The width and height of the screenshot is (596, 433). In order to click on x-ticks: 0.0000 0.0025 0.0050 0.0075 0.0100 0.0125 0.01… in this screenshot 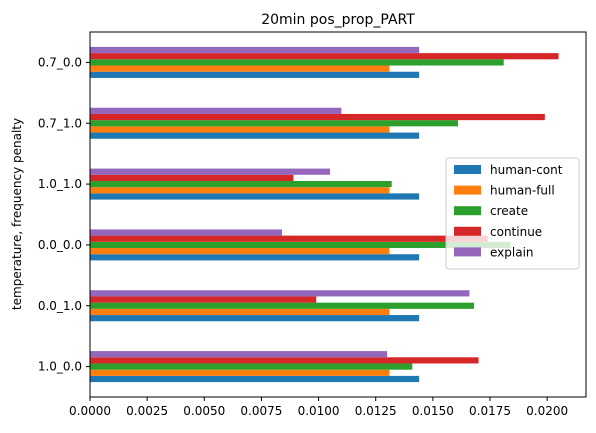, I will do `click(318, 407)`.